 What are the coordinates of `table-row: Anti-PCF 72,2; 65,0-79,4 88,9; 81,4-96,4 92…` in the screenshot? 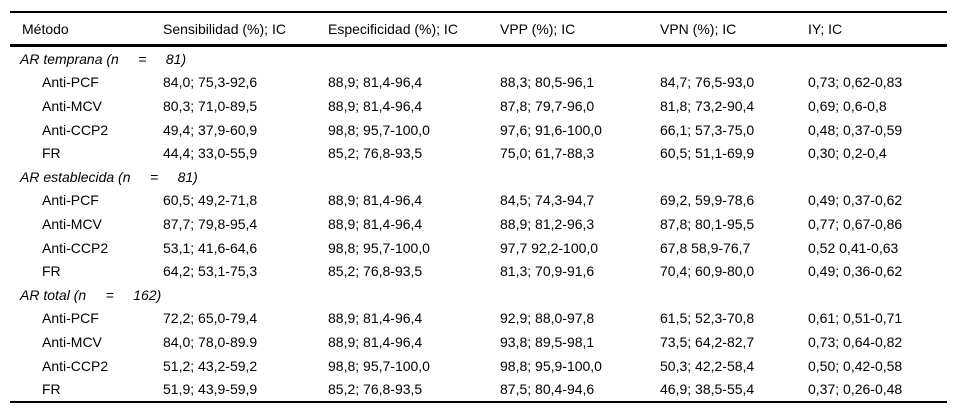 It's located at (478, 319).